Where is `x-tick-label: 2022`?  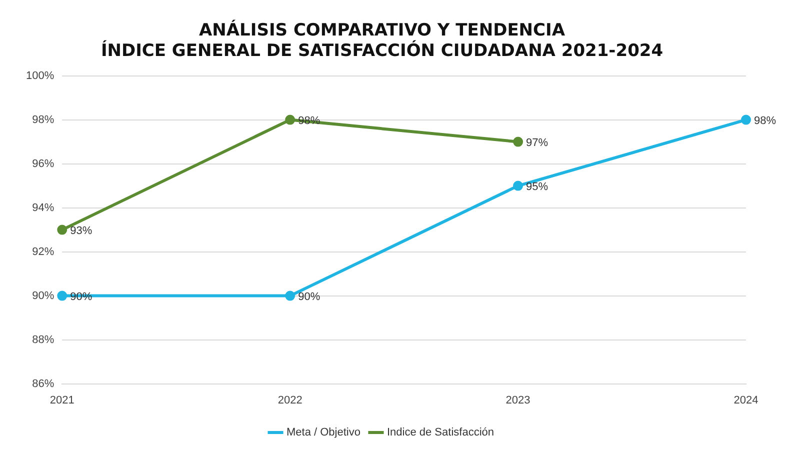
x-tick-label: 2022 is located at coordinates (290, 400).